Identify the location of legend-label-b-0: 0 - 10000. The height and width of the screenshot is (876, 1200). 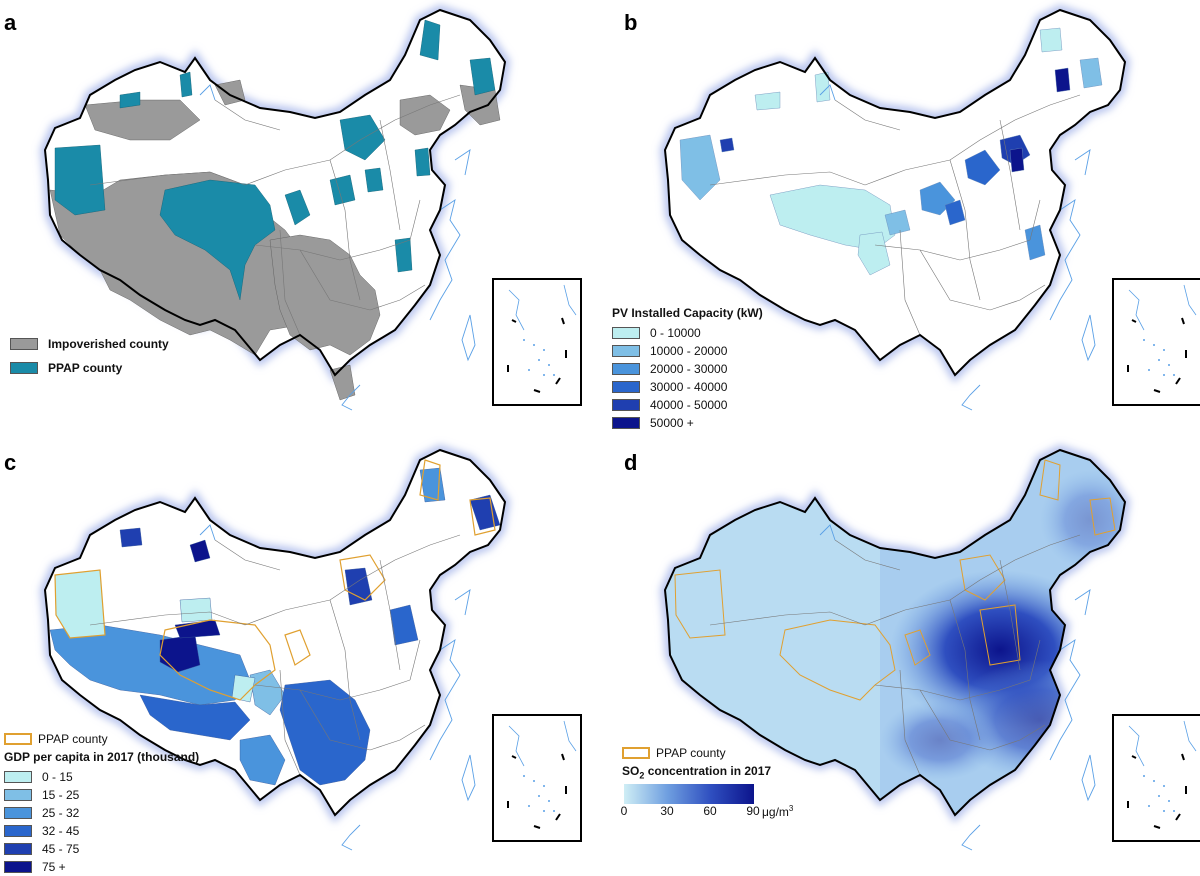
(675, 333).